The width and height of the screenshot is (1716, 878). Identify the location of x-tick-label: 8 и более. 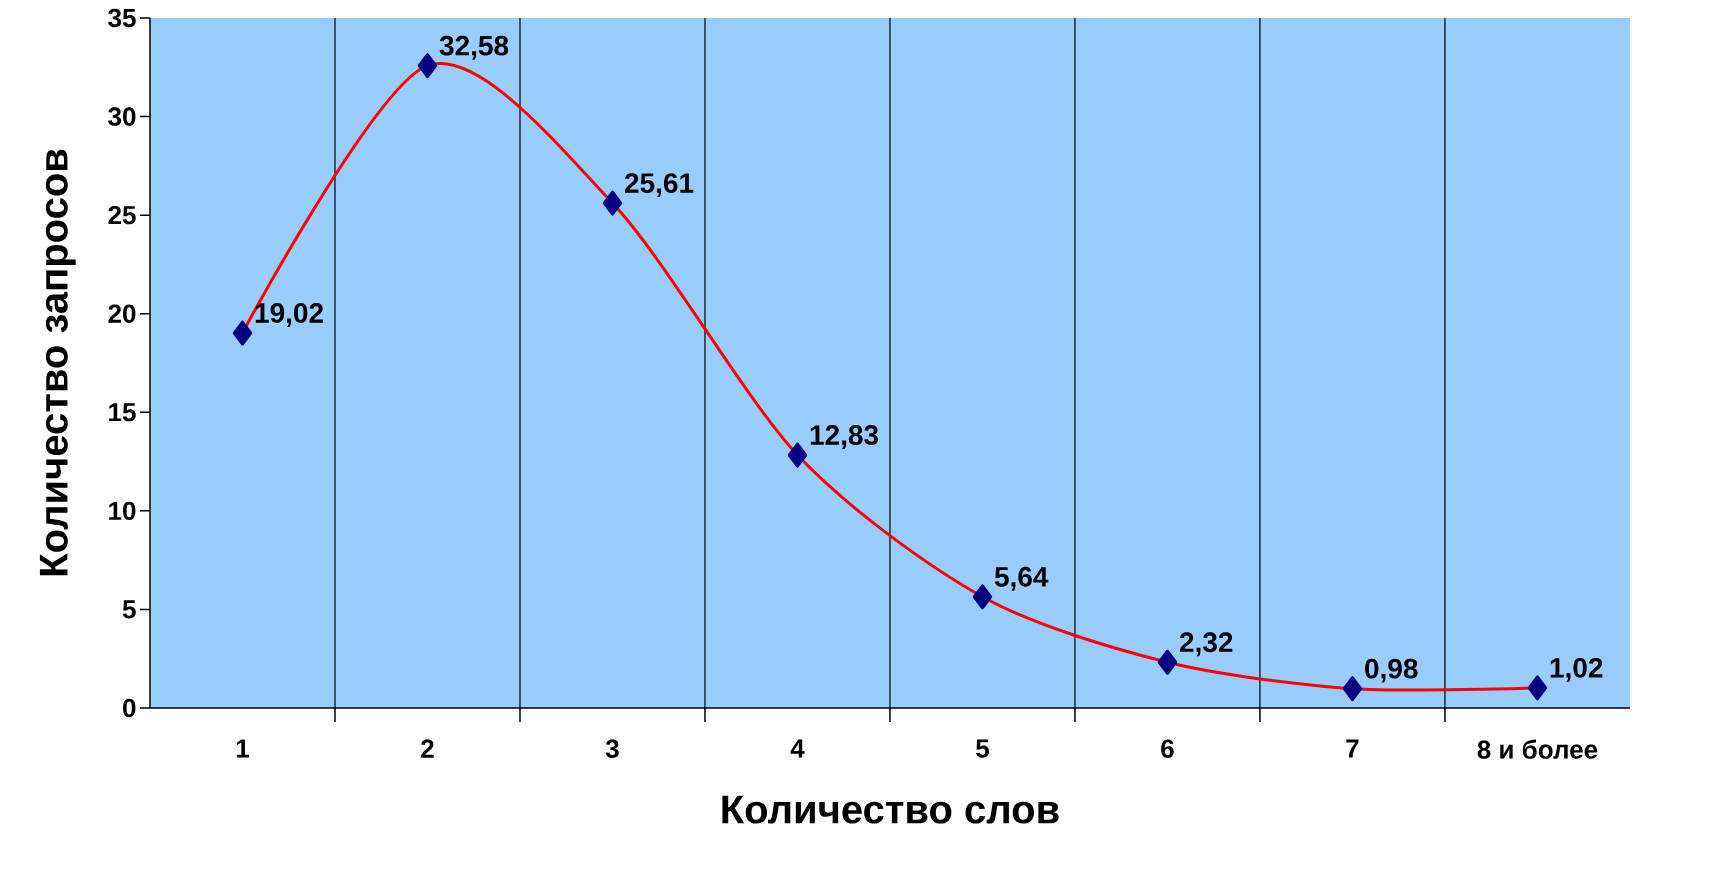
(1537, 749).